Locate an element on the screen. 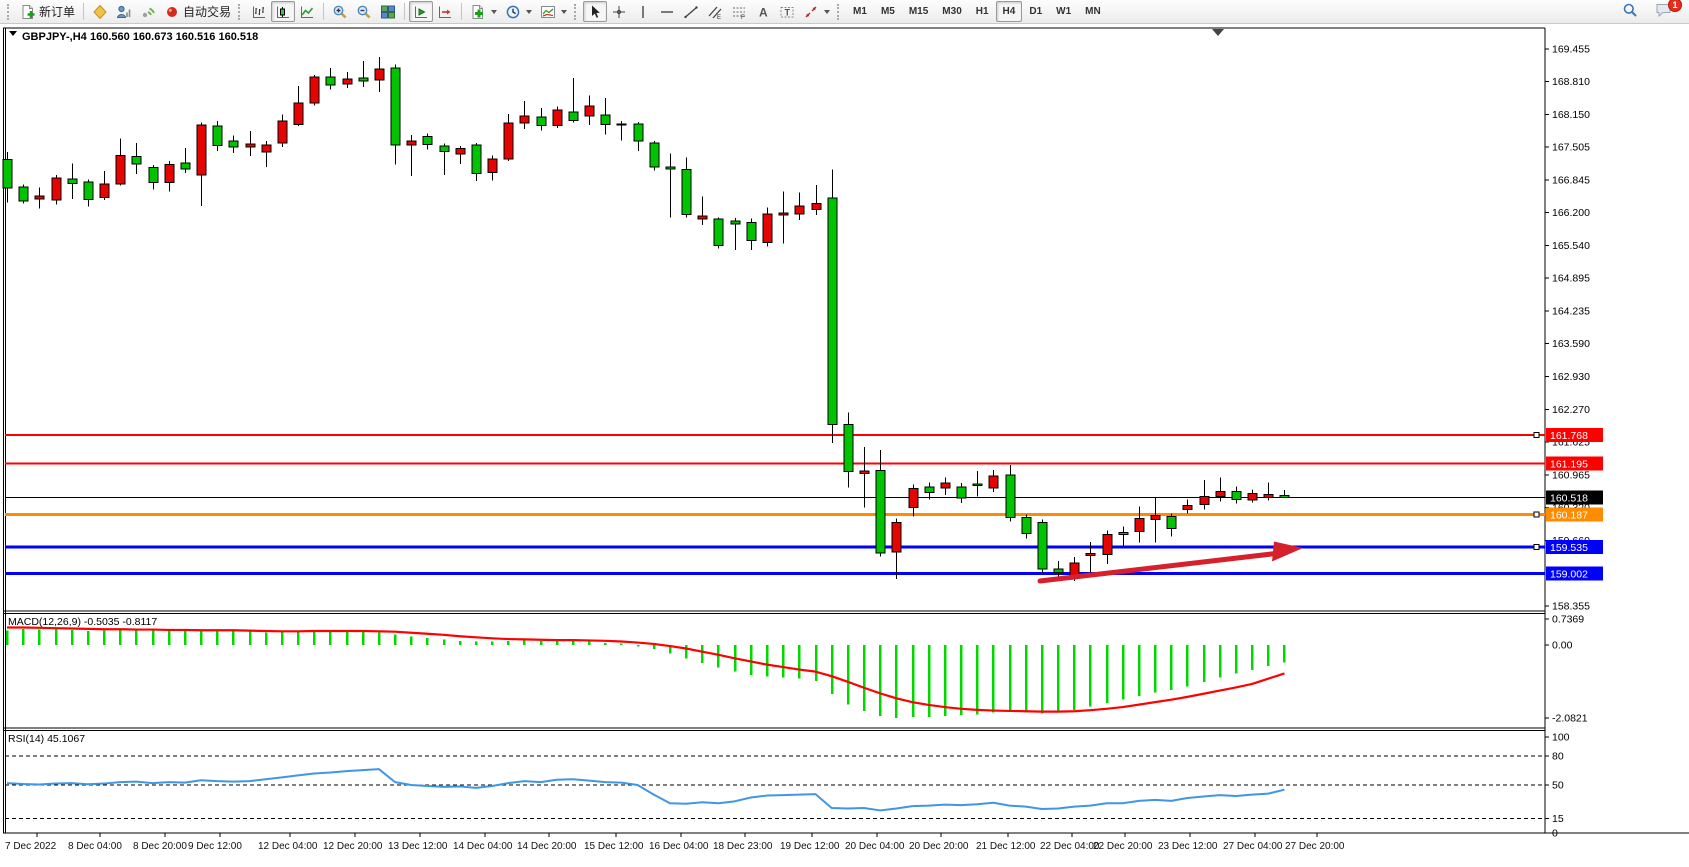 This screenshot has width=1689, height=867. timeframe-m5-button: M5 is located at coordinates (887, 11).